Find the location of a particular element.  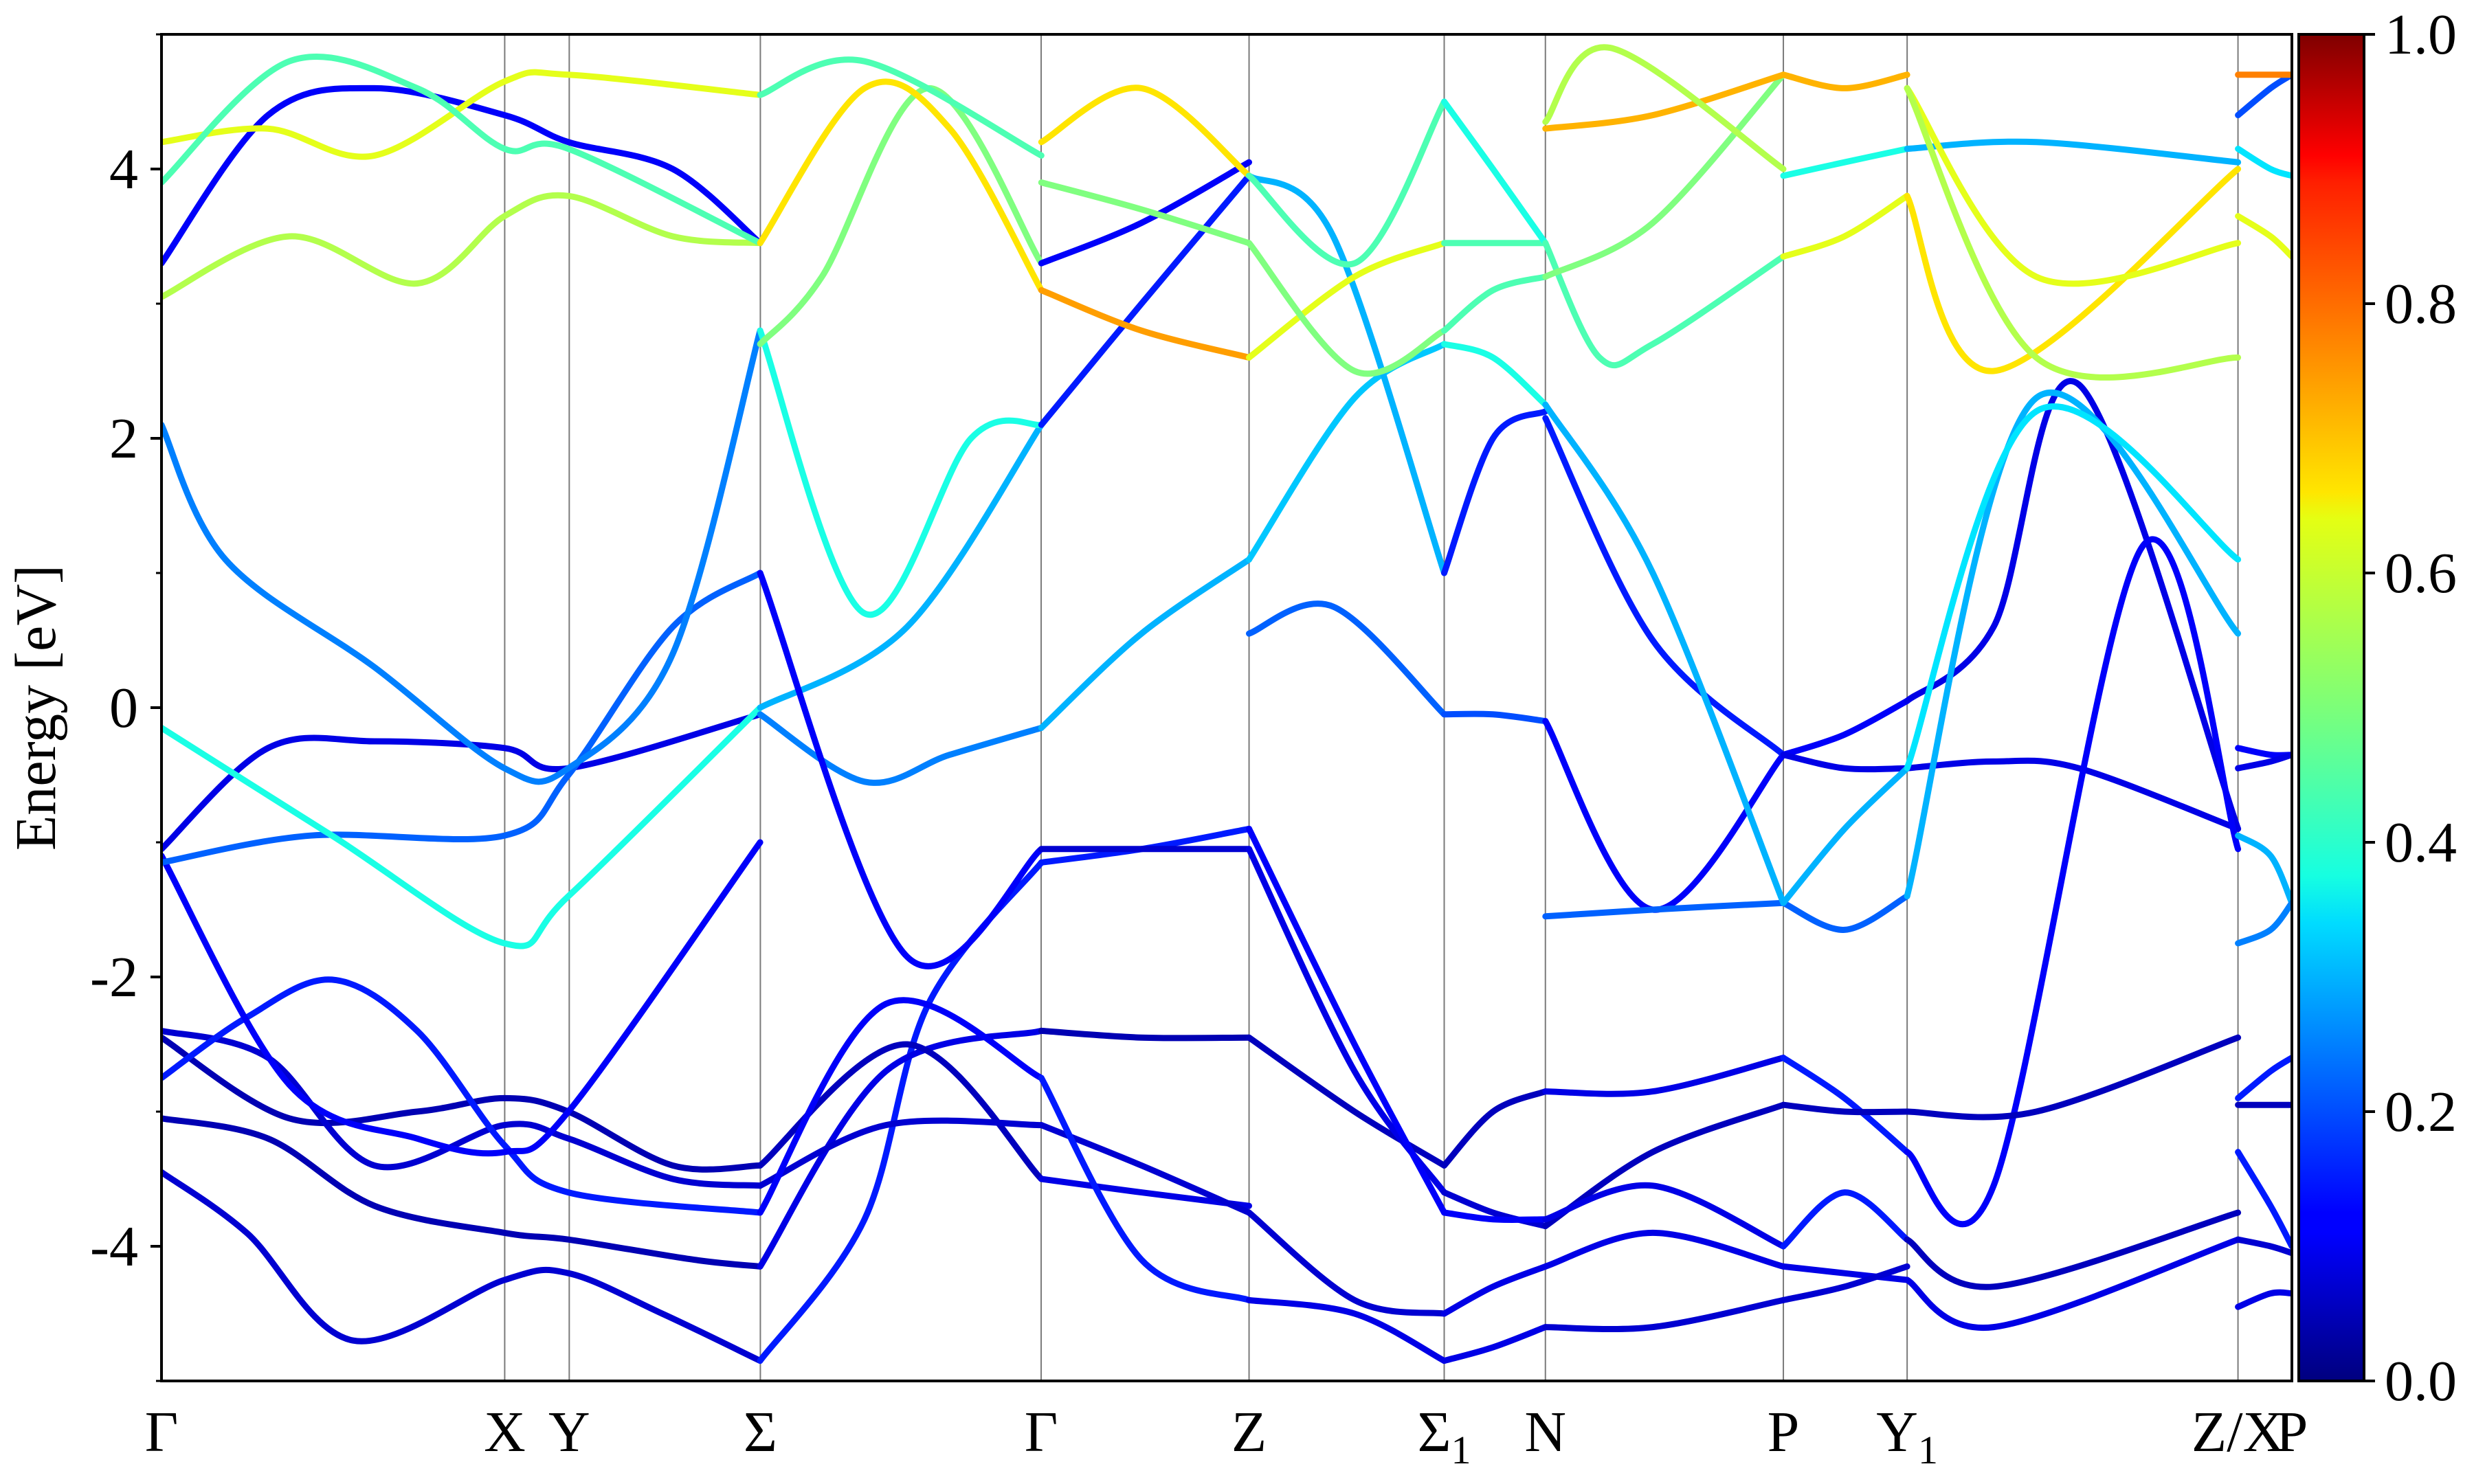

x-tick-label: Z is located at coordinates (1249, 1432).